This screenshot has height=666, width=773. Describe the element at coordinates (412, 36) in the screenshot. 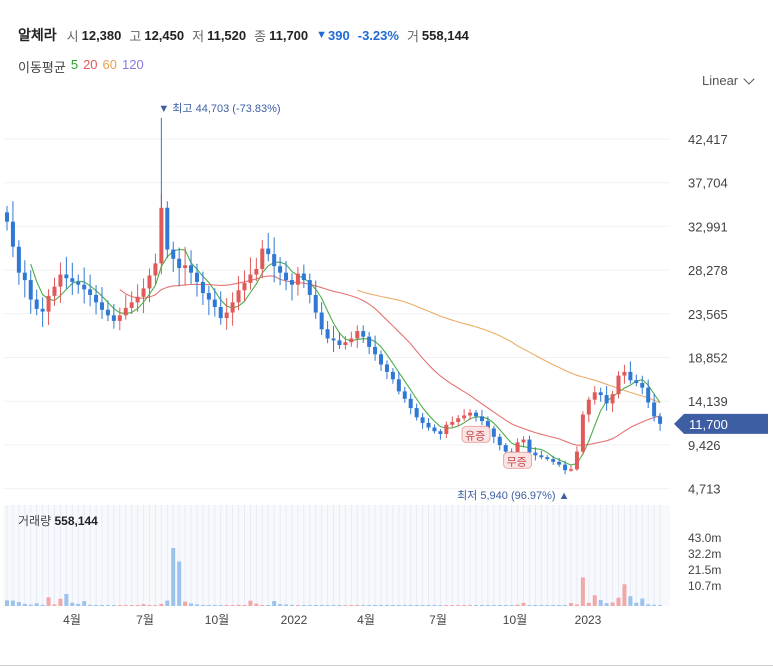

I see `volume-label: 거` at that location.